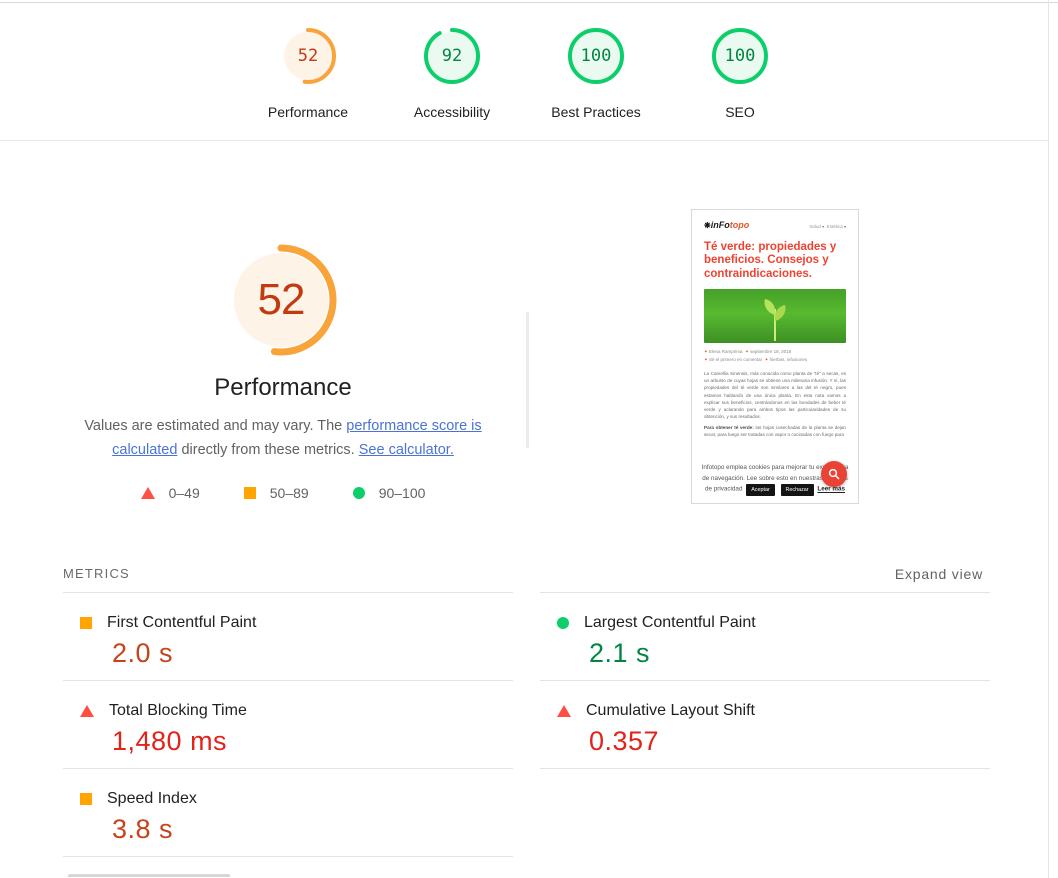 This screenshot has height=878, width=1058. I want to click on performance-label: Performance, so click(308, 112).